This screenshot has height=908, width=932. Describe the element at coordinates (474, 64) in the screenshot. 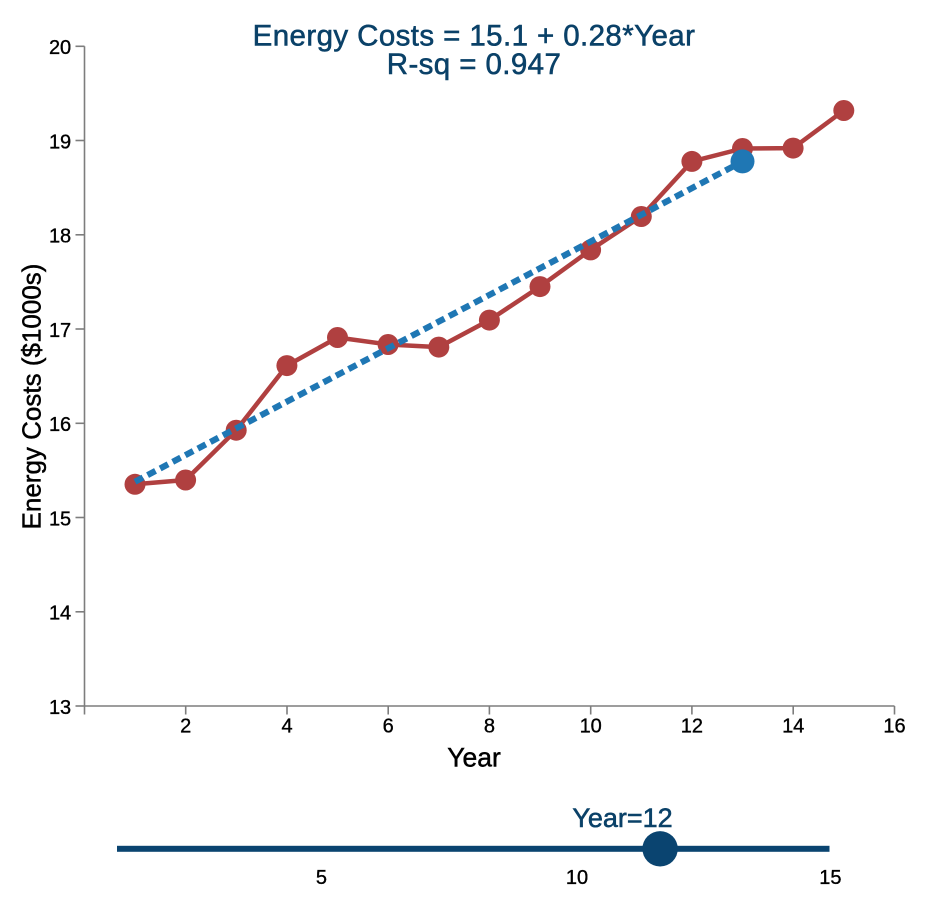

I see `svg-text: R-sq = 0.947` at that location.